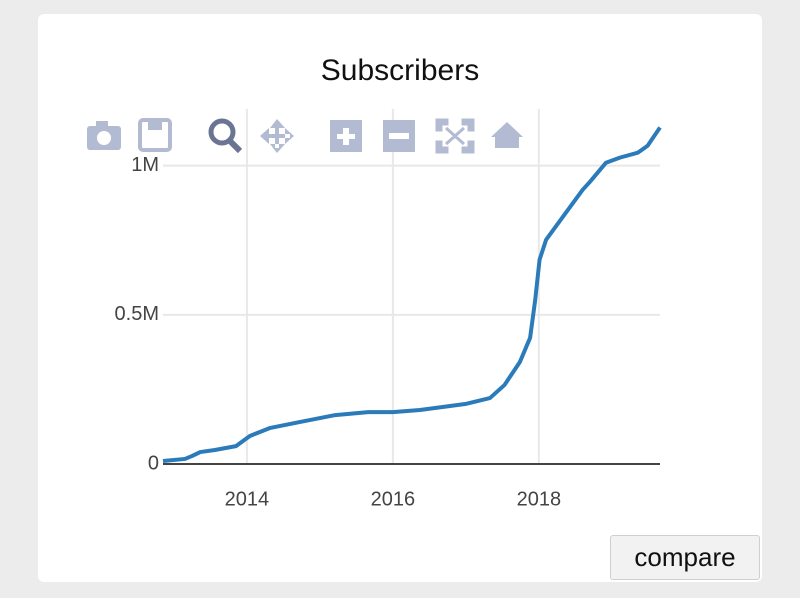 The height and width of the screenshot is (598, 800). What do you see at coordinates (235, 146) in the screenshot?
I see `zoom-handle` at bounding box center [235, 146].